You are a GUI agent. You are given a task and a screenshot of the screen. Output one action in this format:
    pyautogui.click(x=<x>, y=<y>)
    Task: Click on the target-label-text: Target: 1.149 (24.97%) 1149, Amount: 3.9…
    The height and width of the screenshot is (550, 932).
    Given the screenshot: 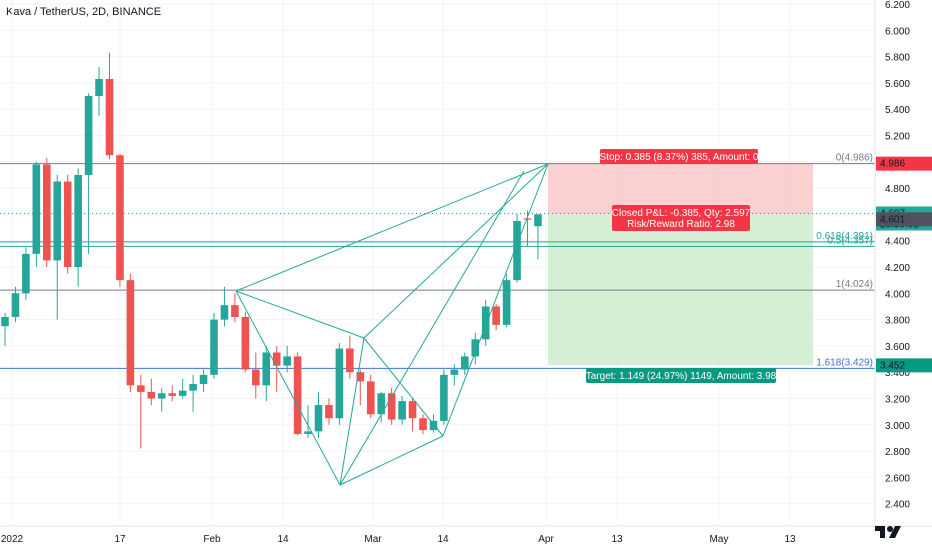 What is the action you would take?
    pyautogui.click(x=681, y=376)
    